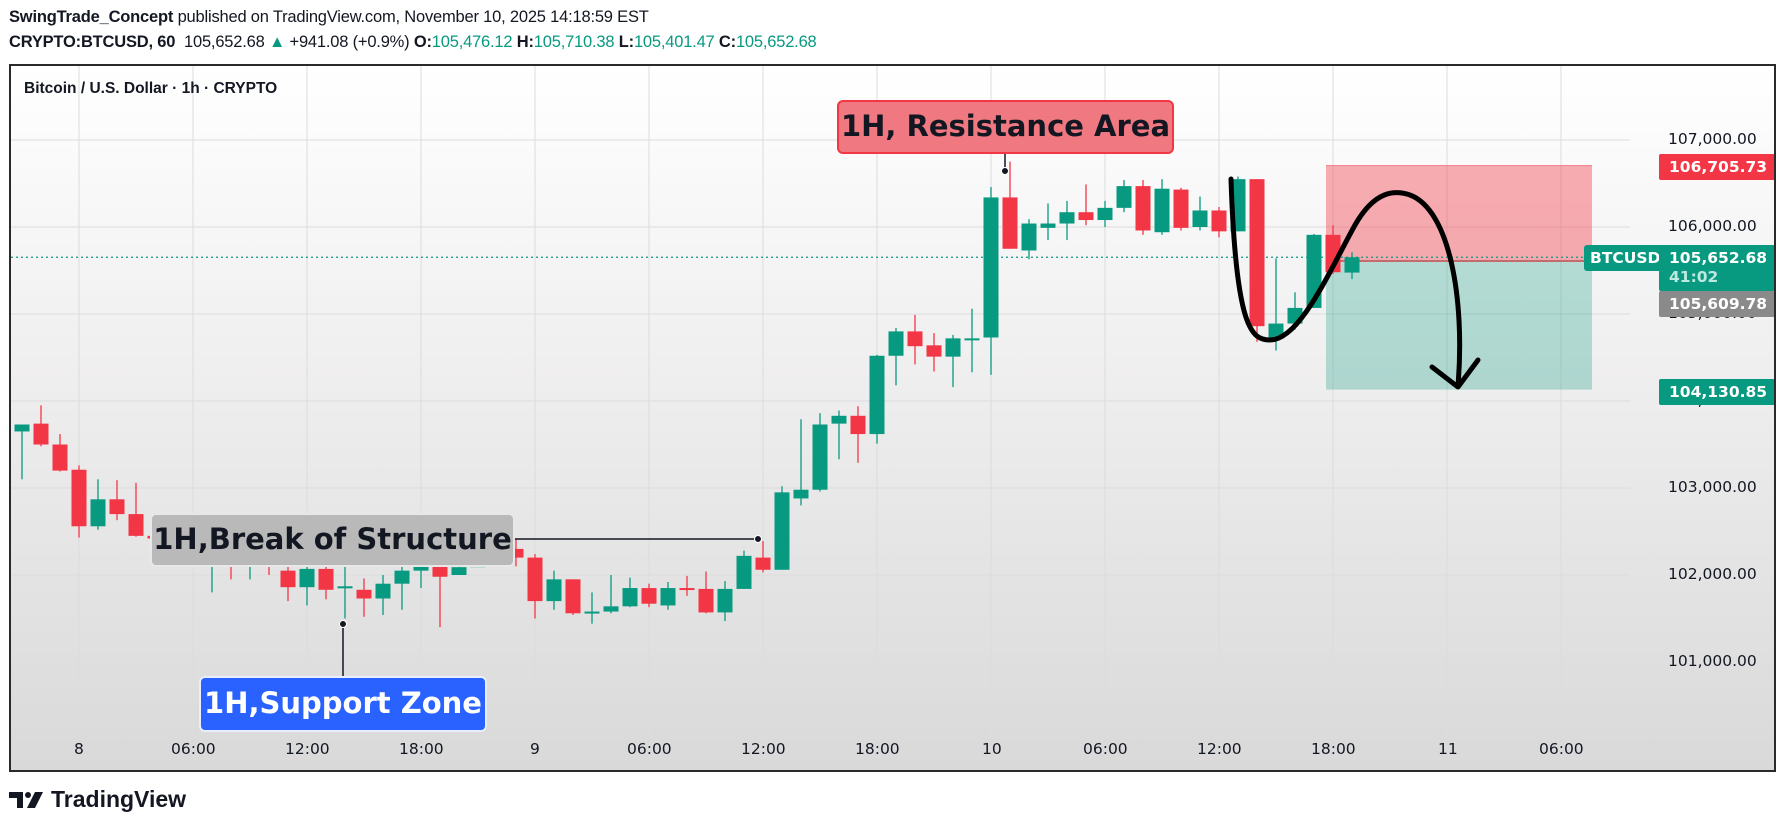 Image resolution: width=1785 pixels, height=827 pixels. What do you see at coordinates (1005, 127) in the screenshot?
I see `resistance-annotation: 1H, Resistance Area` at bounding box center [1005, 127].